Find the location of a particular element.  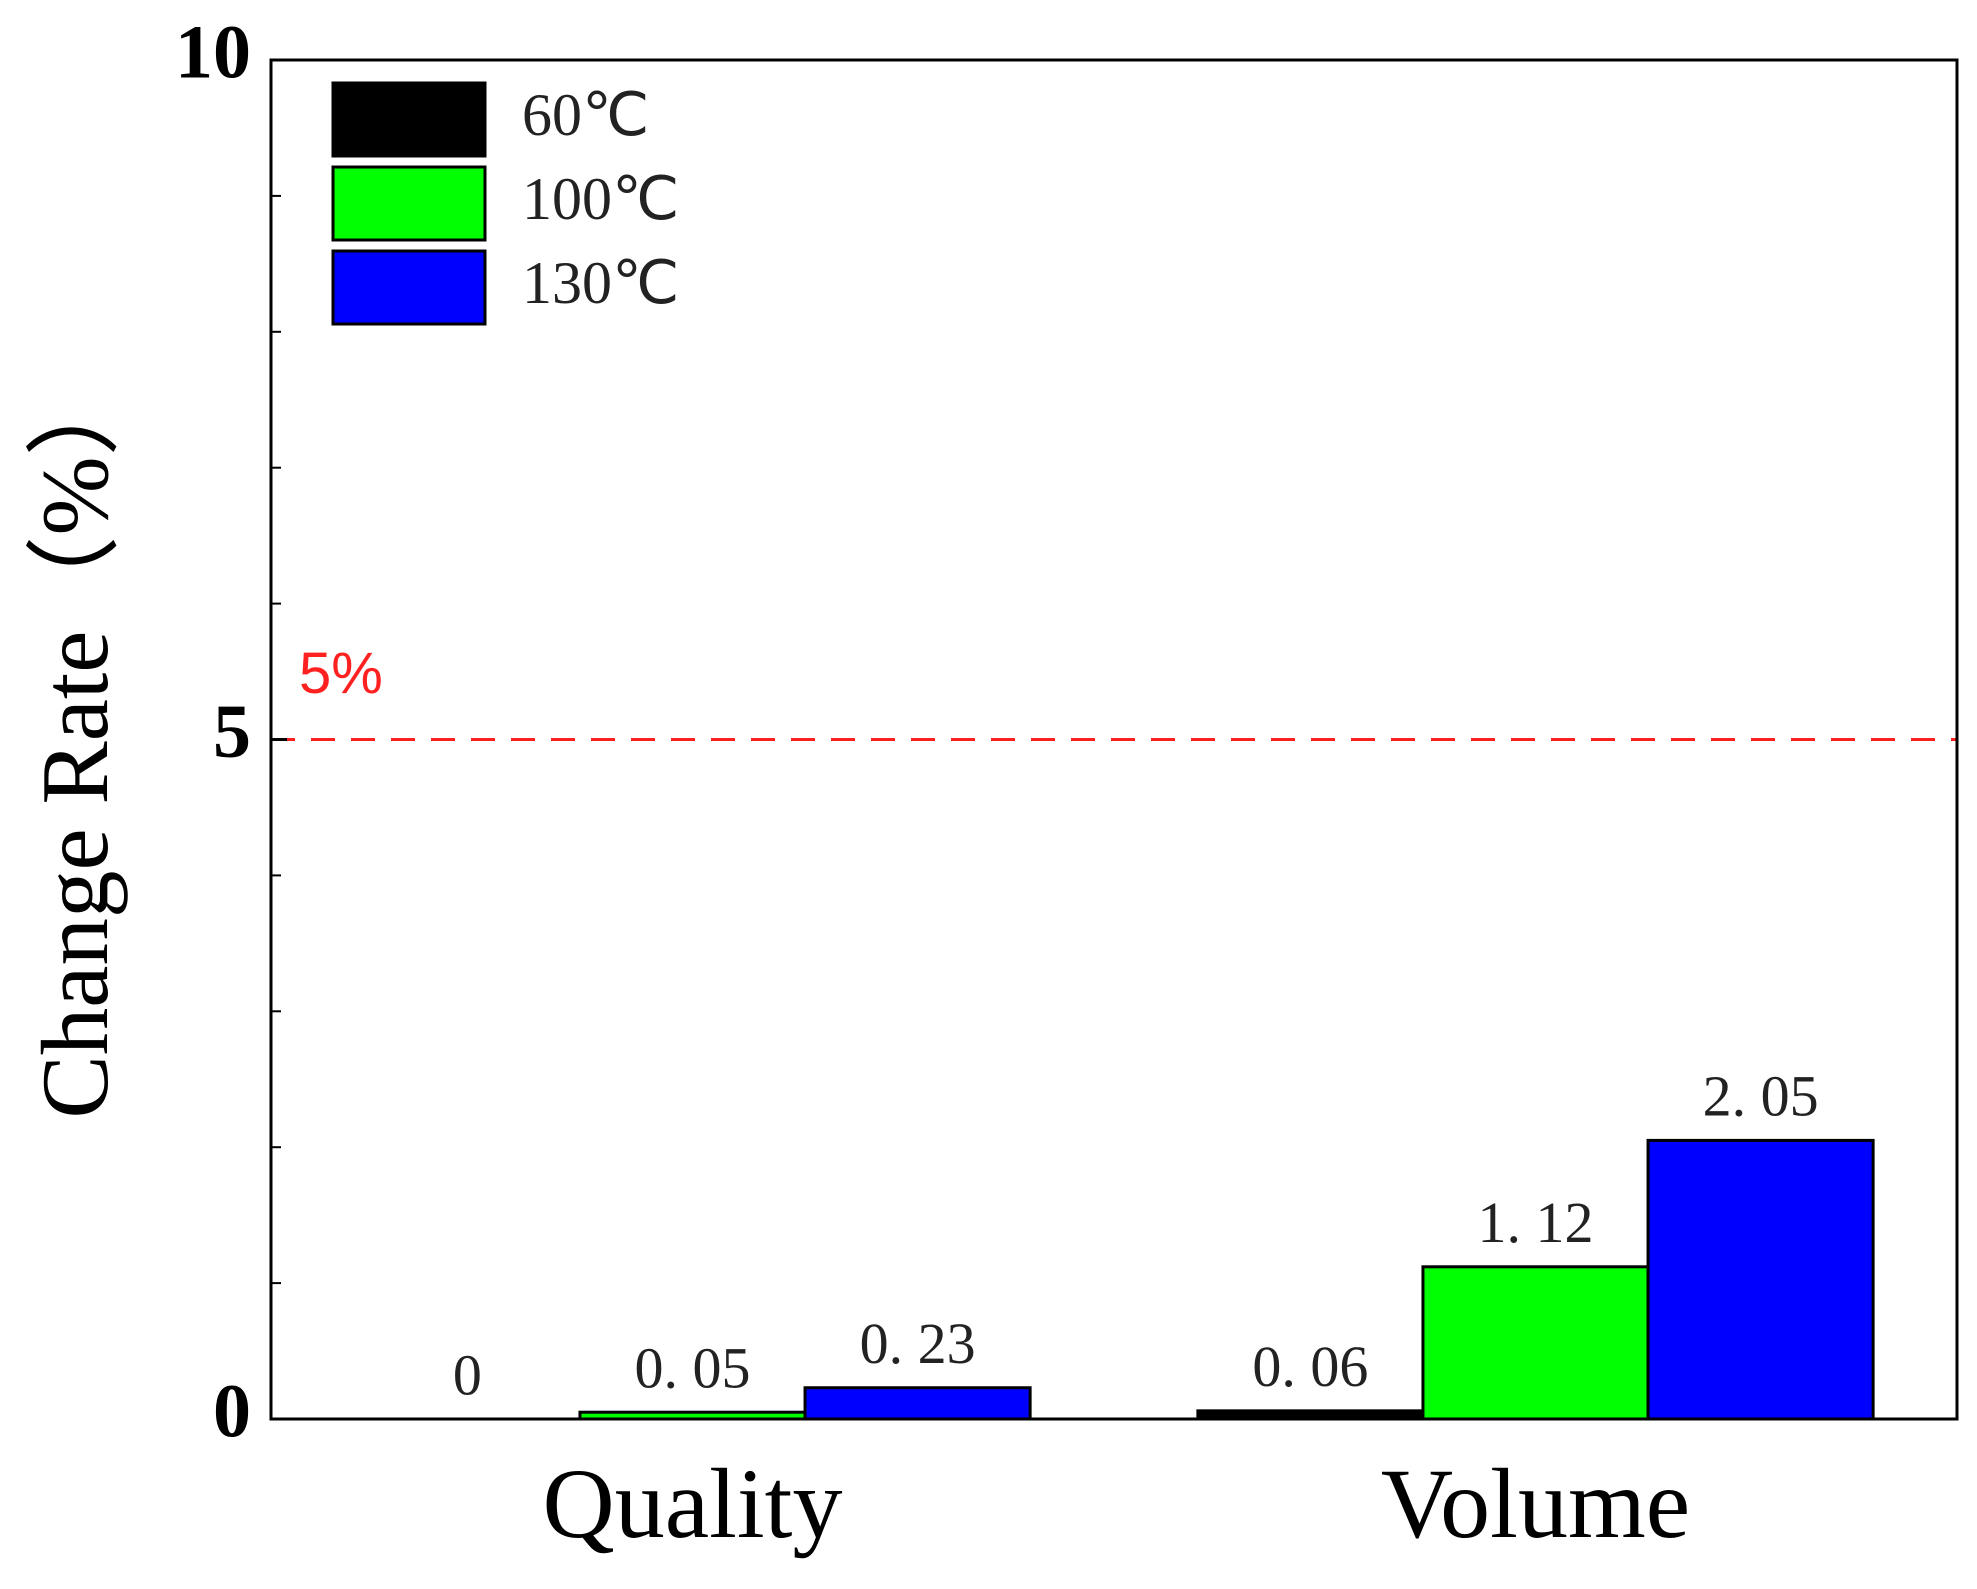

value-label: 0. 06 is located at coordinates (1310, 1366).